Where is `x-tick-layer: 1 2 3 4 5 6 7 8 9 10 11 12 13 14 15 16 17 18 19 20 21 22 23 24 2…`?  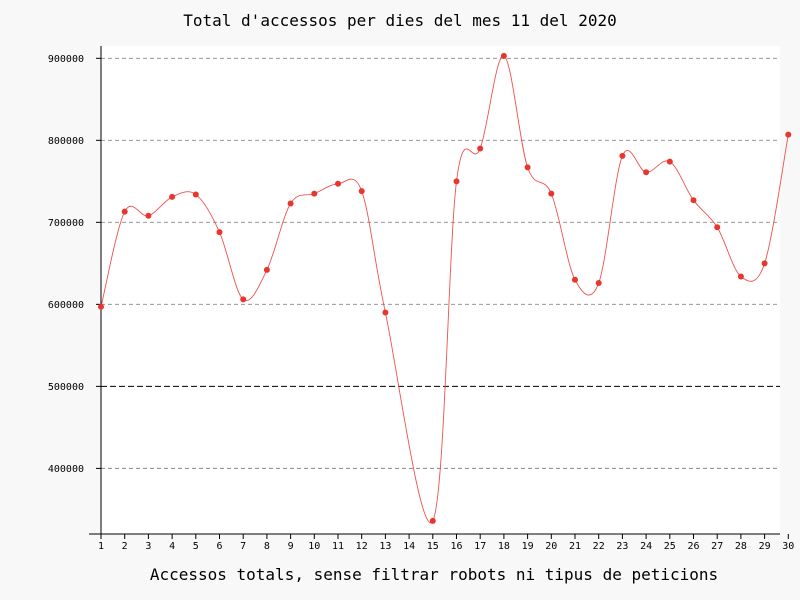
x-tick-layer: 1 2 3 4 5 6 7 8 9 10 11 12 13 14 15 16 17 18 19 20 21 22 23 24 2… is located at coordinates (446, 543).